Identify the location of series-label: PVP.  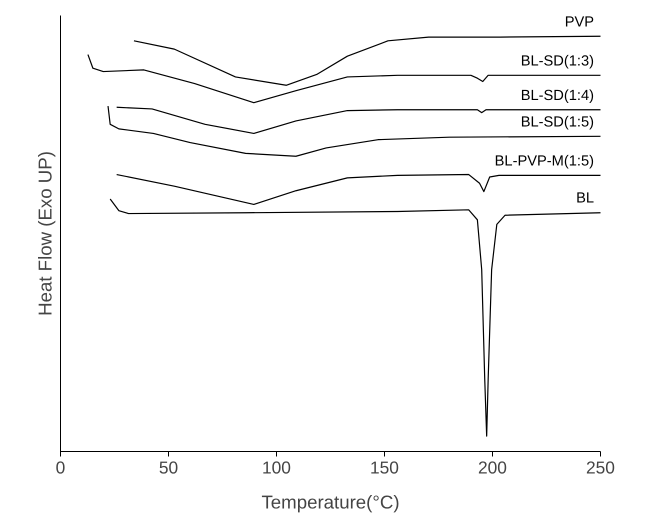
(579, 22).